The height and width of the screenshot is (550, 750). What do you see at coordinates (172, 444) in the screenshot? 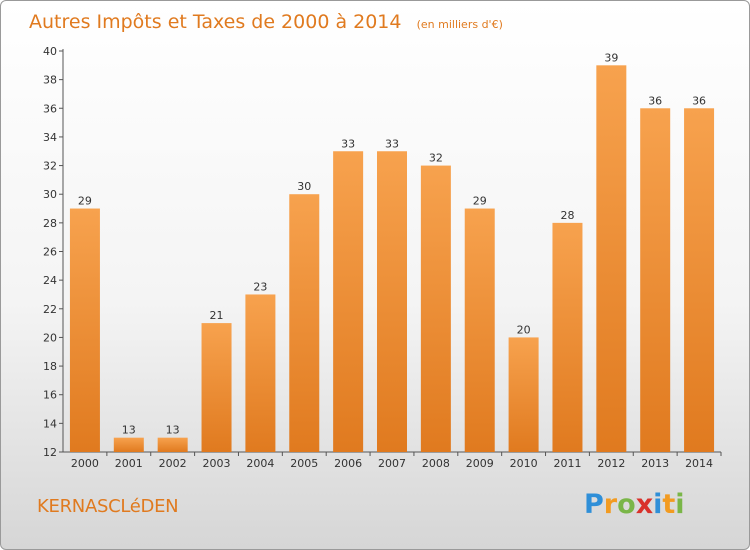
I see `bar-2002` at bounding box center [172, 444].